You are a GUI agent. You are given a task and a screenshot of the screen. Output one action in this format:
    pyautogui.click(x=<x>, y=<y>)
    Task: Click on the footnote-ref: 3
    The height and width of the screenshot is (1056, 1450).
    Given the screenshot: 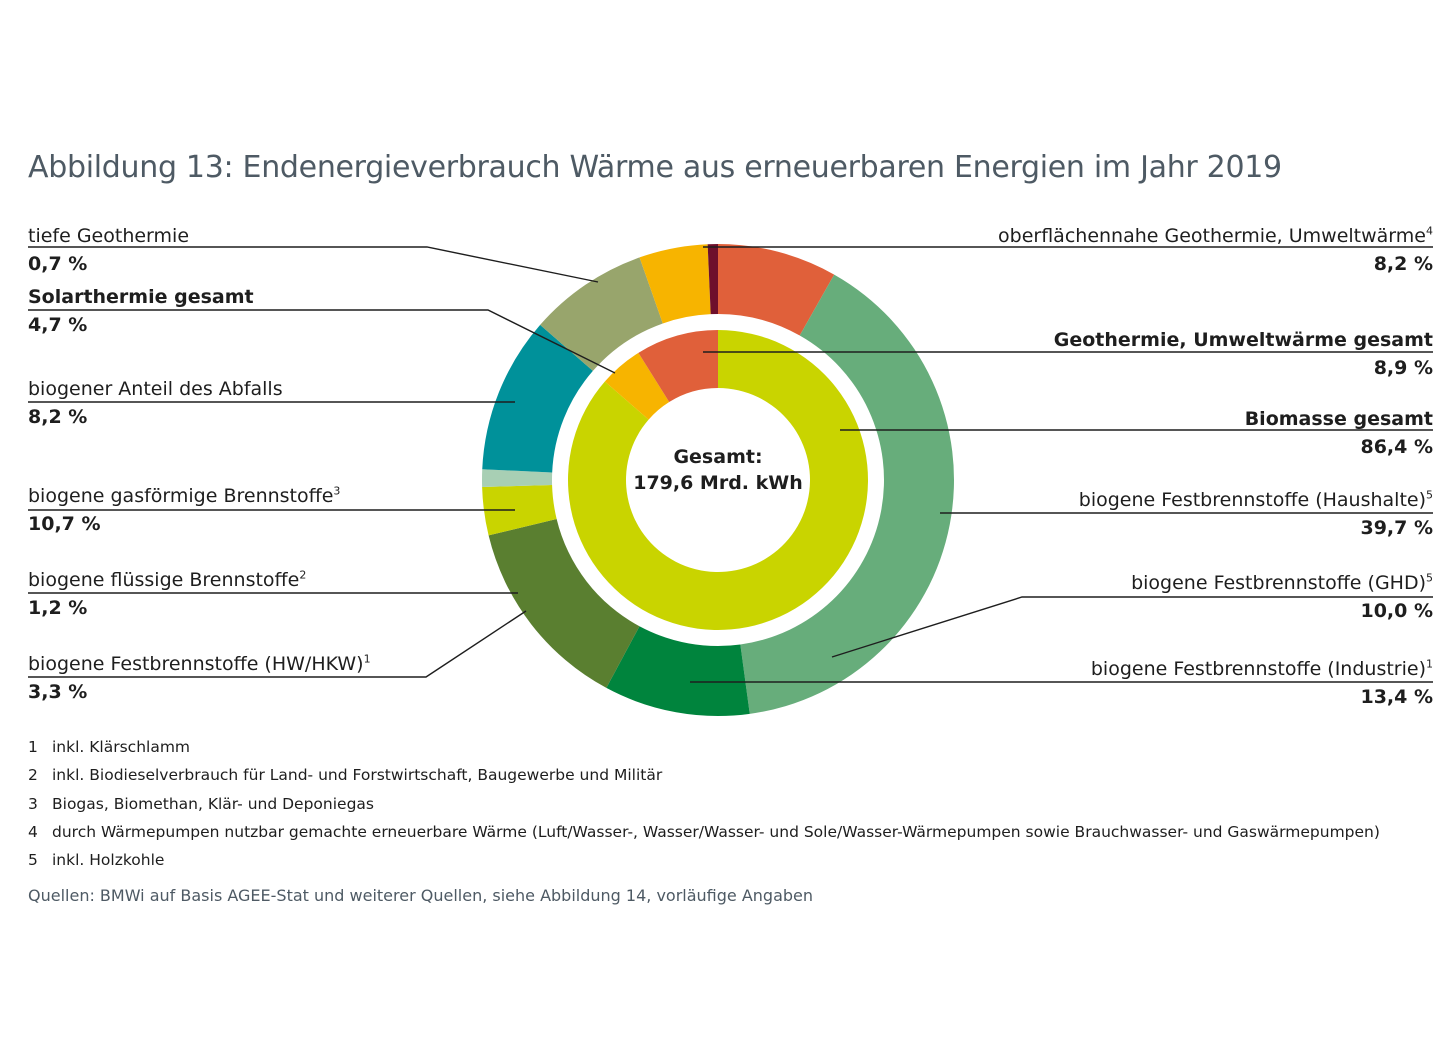 What is the action you would take?
    pyautogui.click(x=337, y=491)
    